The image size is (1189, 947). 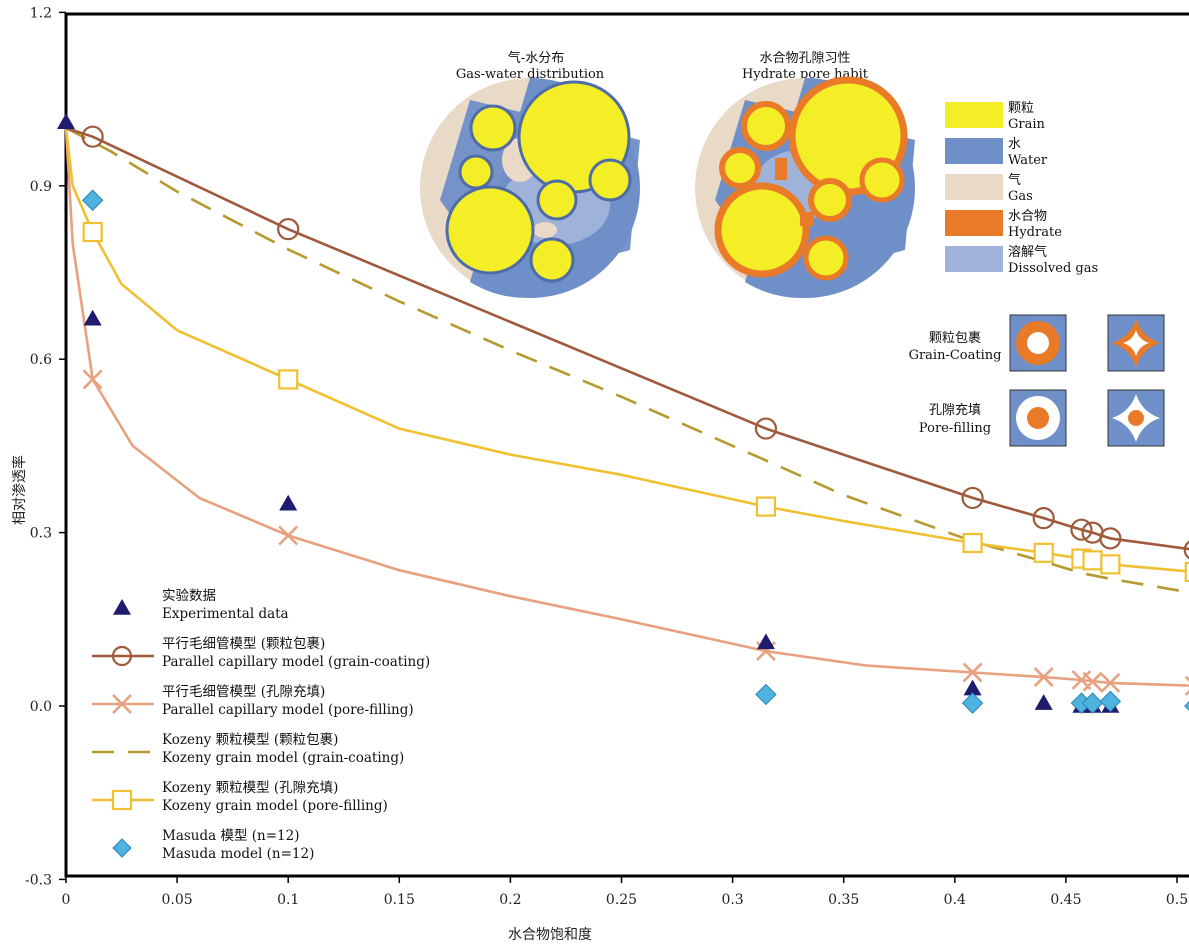 I want to click on legend-entry-experimental: 实验数据 Experimental data, so click(x=201, y=605).